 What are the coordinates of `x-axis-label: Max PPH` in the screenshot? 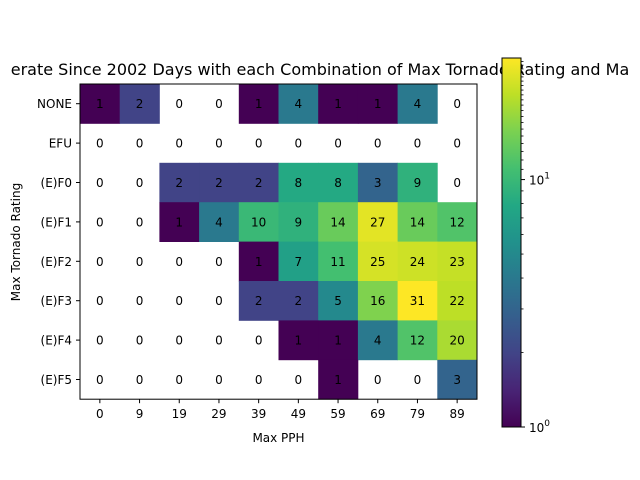 It's located at (278, 438).